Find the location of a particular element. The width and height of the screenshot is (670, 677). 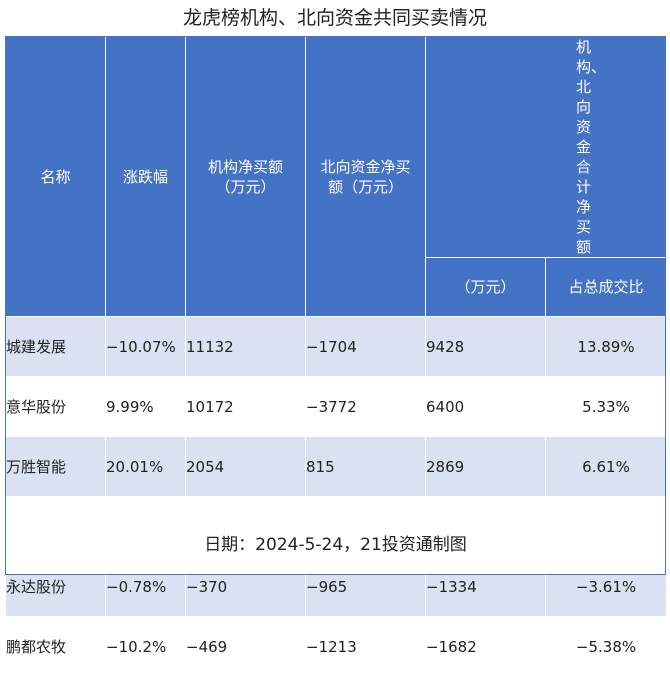

cell-inst: 2054 is located at coordinates (245, 466).